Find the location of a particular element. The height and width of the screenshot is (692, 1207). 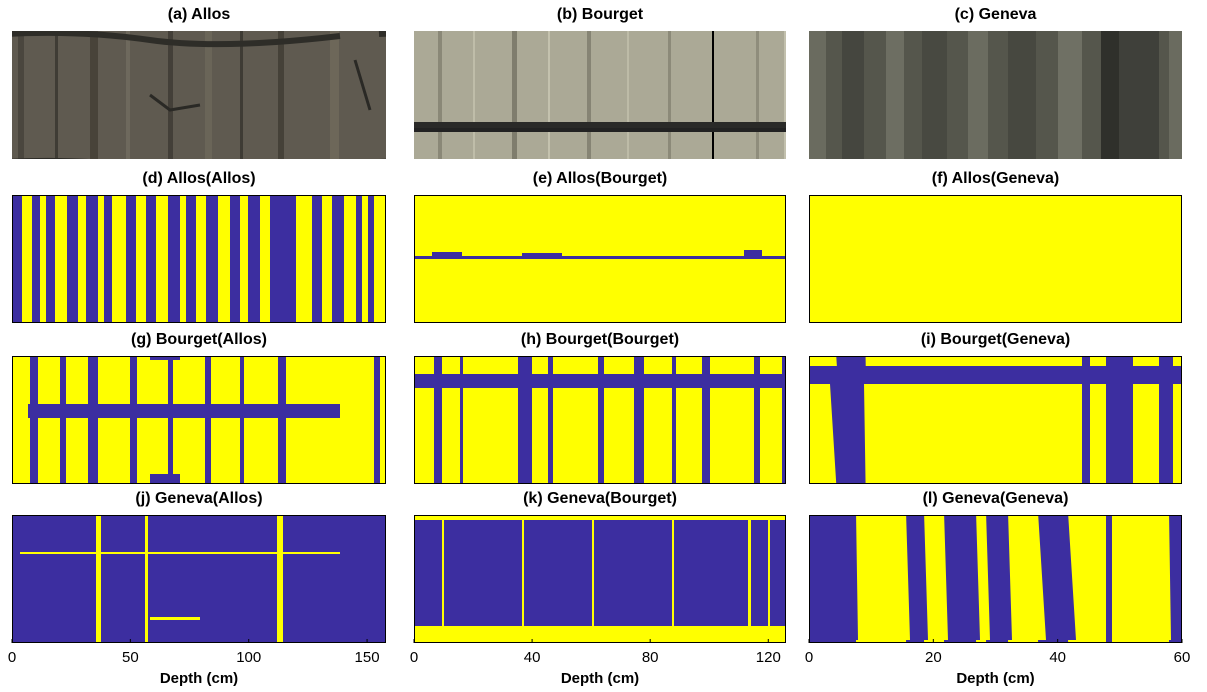

x-tick-label: 50 is located at coordinates (130, 657).